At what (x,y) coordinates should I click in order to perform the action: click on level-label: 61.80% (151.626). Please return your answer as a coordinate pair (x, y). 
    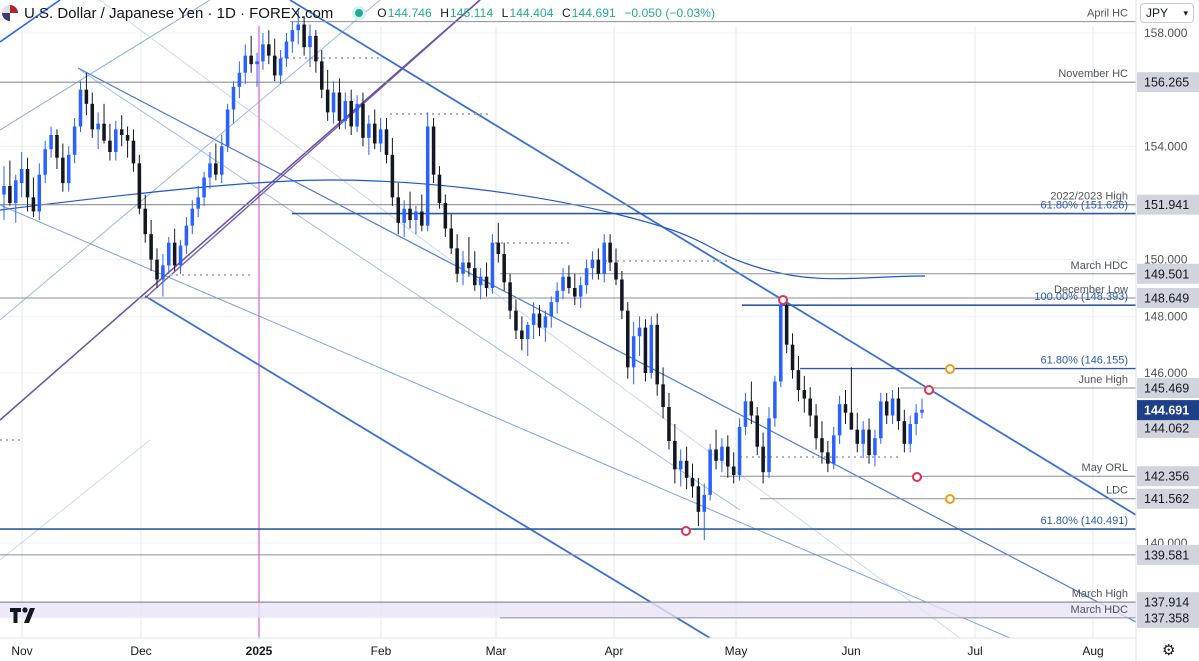
    Looking at the image, I should click on (1084, 206).